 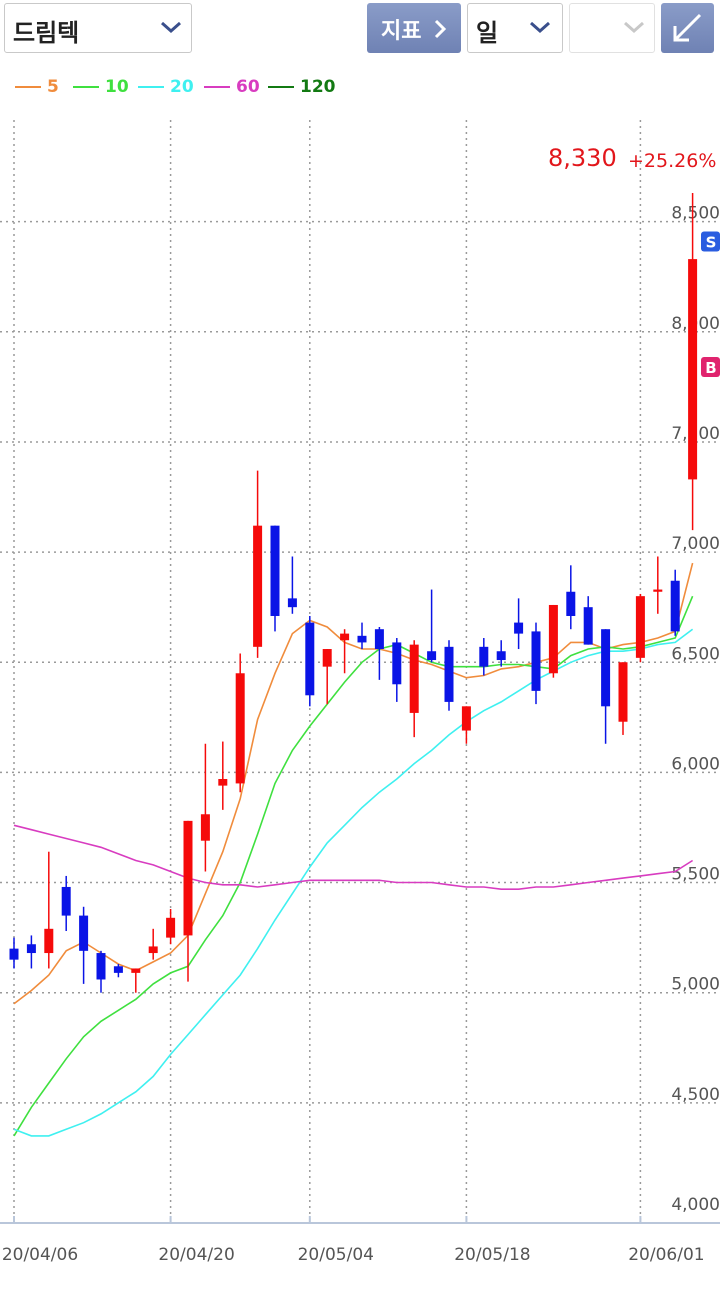 I want to click on current-price: 8,330, so click(x=582, y=158).